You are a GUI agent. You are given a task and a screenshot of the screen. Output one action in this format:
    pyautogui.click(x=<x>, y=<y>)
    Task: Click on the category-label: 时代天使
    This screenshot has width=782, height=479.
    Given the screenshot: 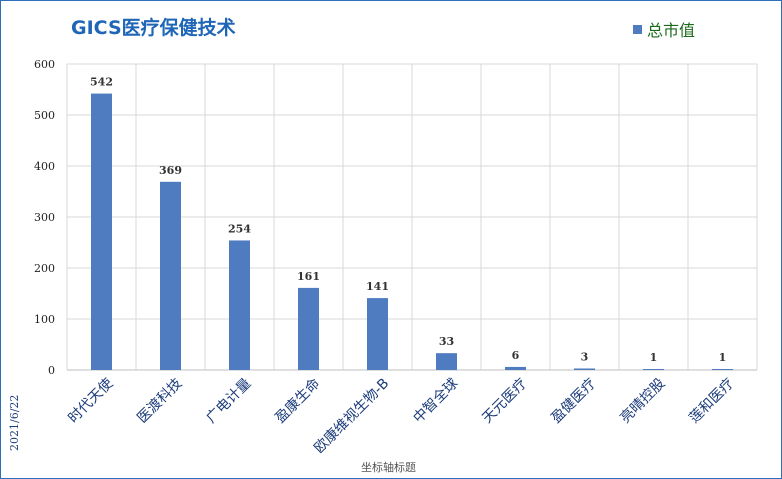 What is the action you would take?
    pyautogui.click(x=91, y=401)
    